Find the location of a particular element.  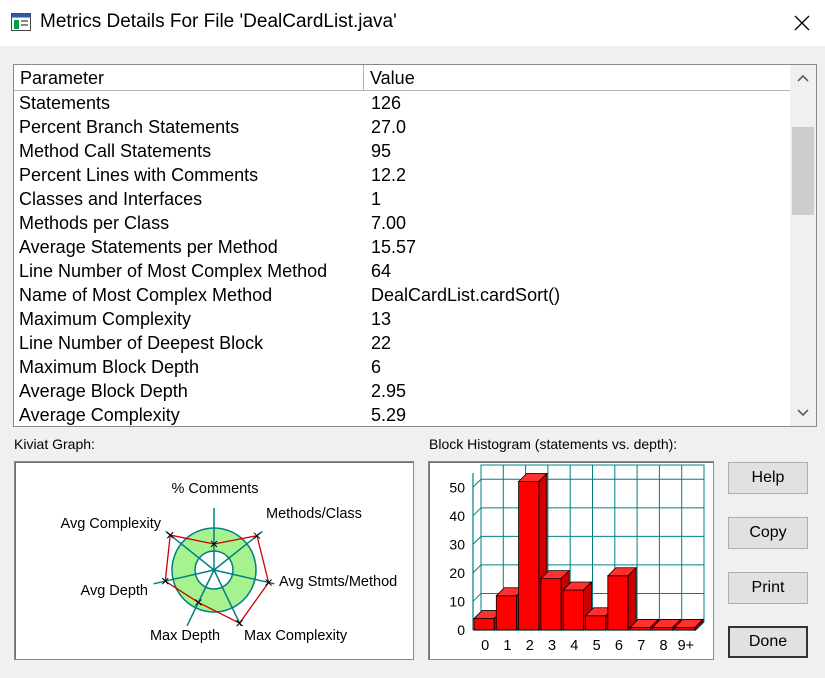

table-row: Percent Lines with Comments 12.2 is located at coordinates (402, 175).